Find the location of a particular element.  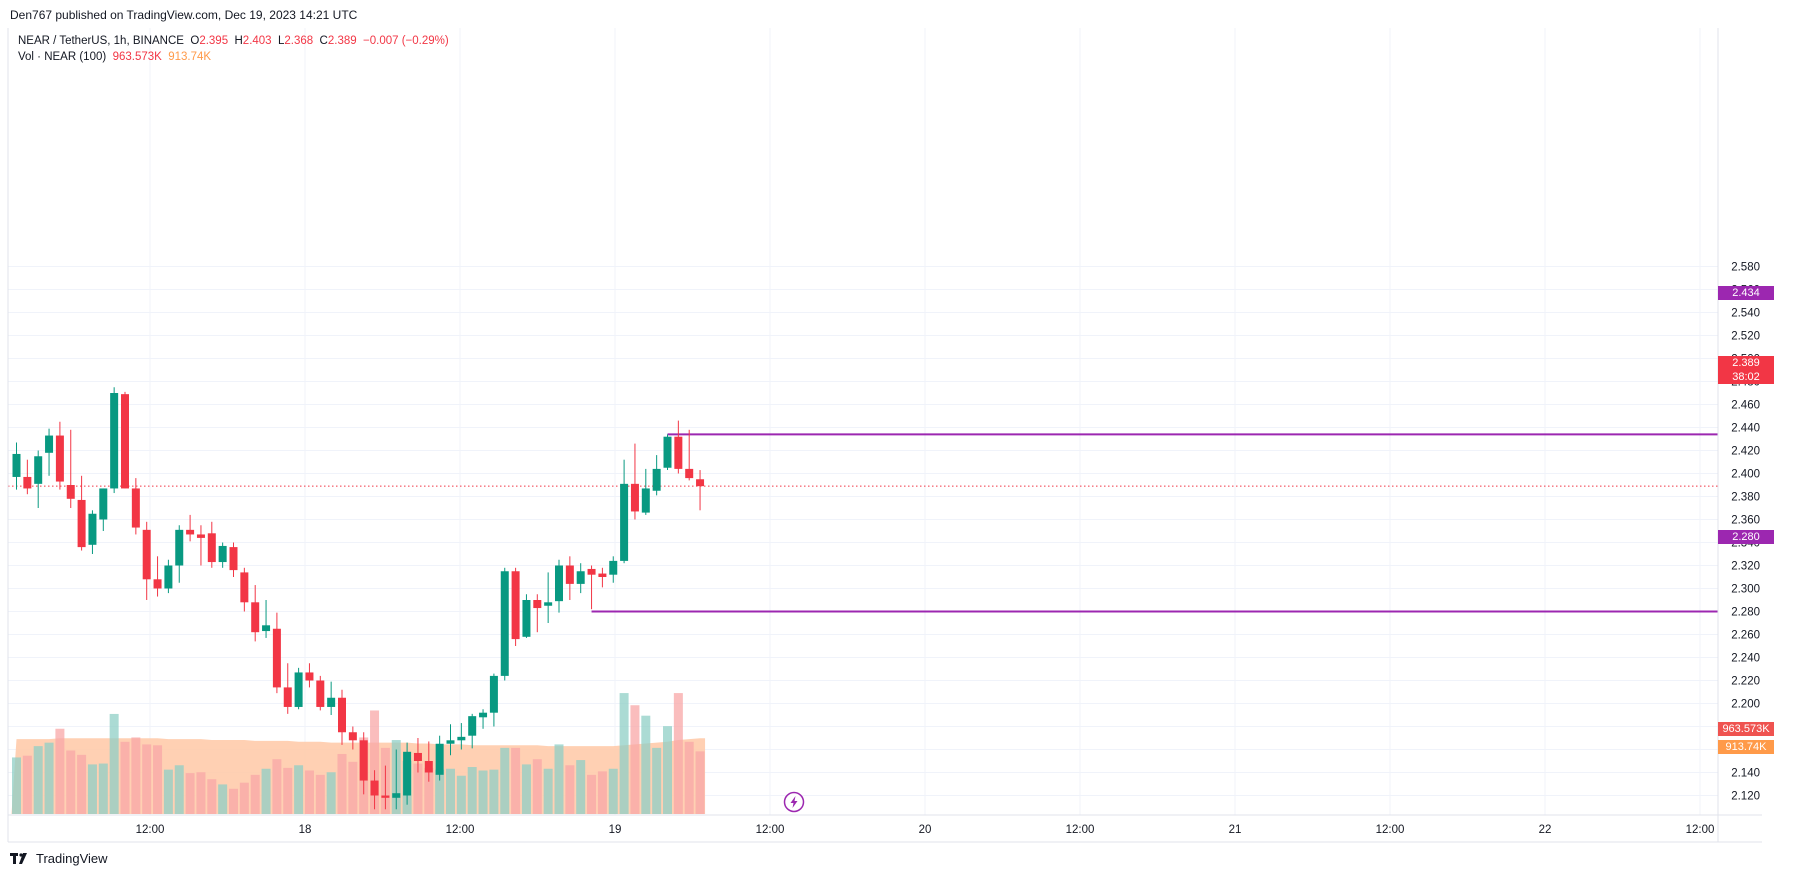

y-tick-label: 2.240 is located at coordinates (1745, 659).